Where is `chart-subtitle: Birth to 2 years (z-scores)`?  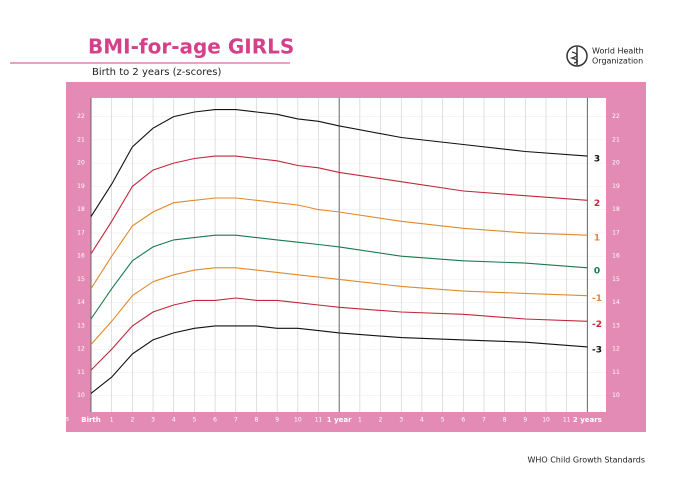 chart-subtitle: Birth to 2 years (z-scores) is located at coordinates (156, 72).